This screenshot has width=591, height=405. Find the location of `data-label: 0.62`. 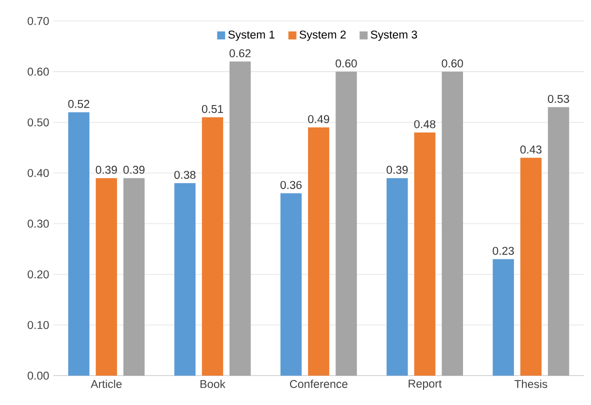

data-label: 0.62 is located at coordinates (240, 53).